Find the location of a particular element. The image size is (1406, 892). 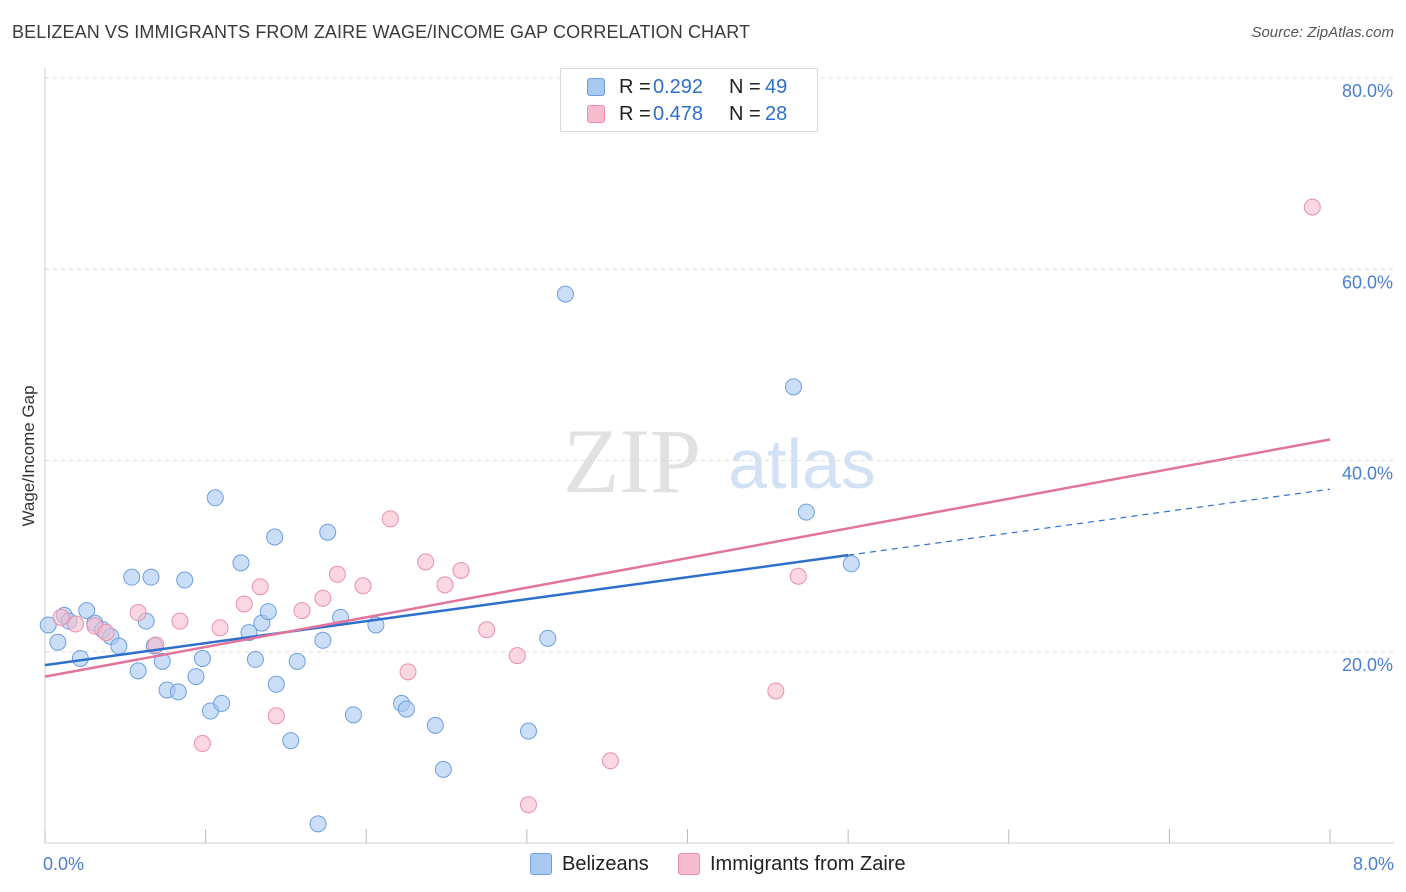

bottom-legend-swatch-blue is located at coordinates (541, 864).